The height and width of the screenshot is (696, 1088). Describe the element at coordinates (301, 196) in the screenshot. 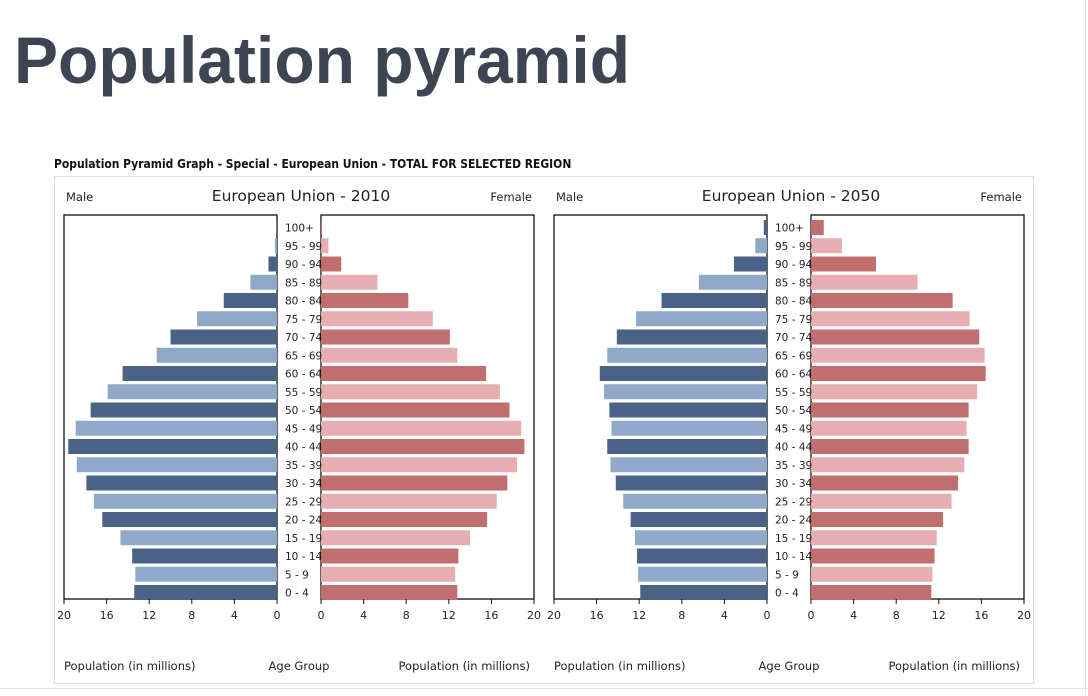

I see `chart-title: European Union - 2010` at that location.